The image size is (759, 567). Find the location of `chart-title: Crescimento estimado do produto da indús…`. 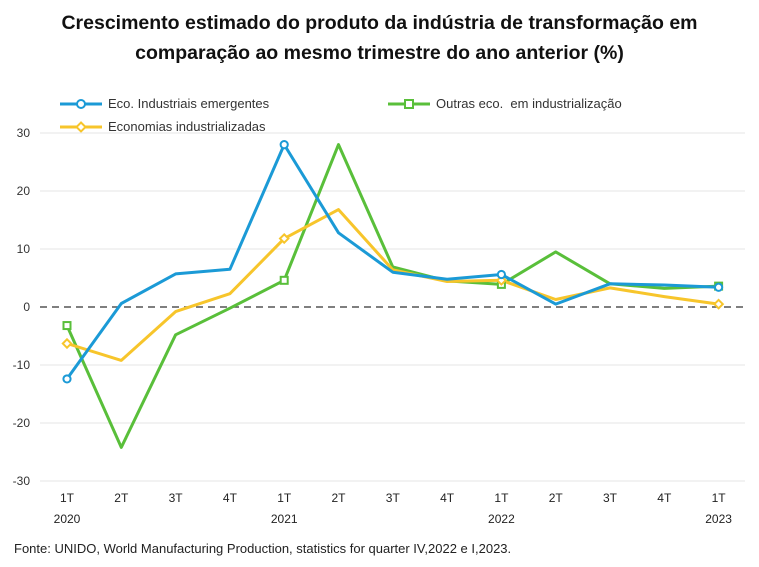

chart-title: Crescimento estimado do produto da indús… is located at coordinates (379, 38).